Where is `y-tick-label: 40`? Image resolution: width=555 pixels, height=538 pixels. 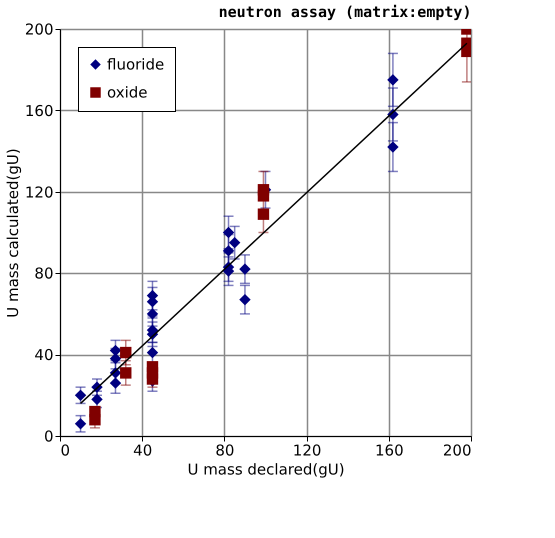 y-tick-label: 40 is located at coordinates (44, 355).